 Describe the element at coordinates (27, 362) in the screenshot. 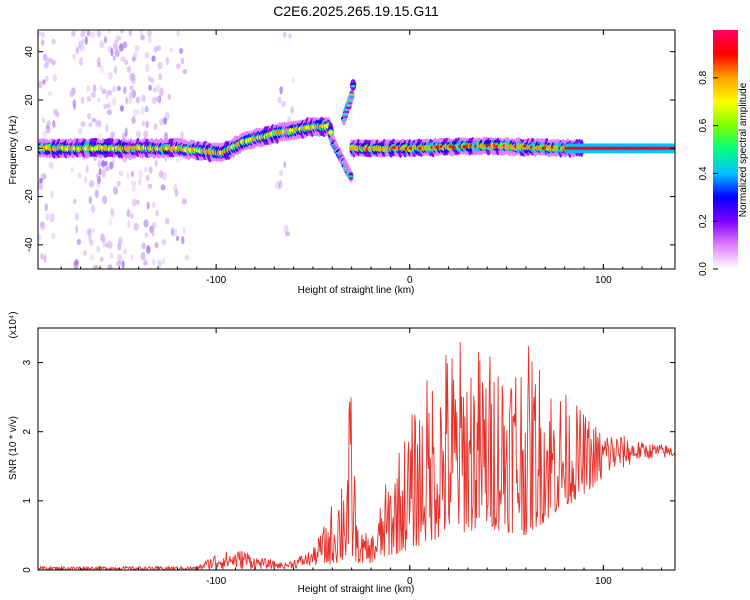

I see `y-tick-label: 3` at that location.